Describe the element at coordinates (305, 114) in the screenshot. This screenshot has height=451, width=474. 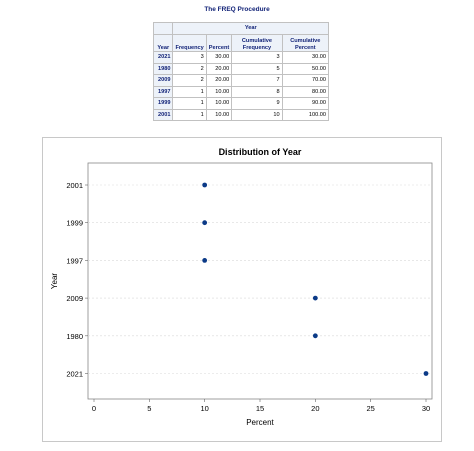
I see `cell-cum-percent: 100.00` at that location.